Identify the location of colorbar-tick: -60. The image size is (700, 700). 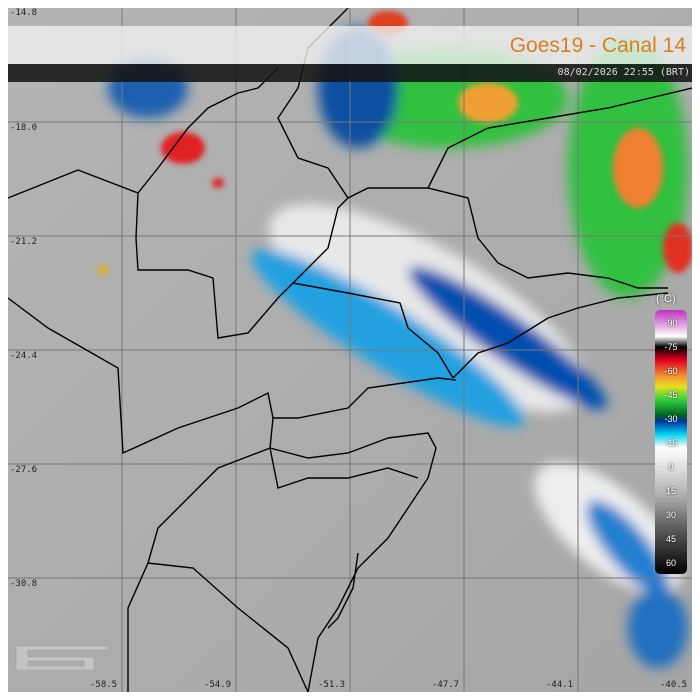
(671, 371).